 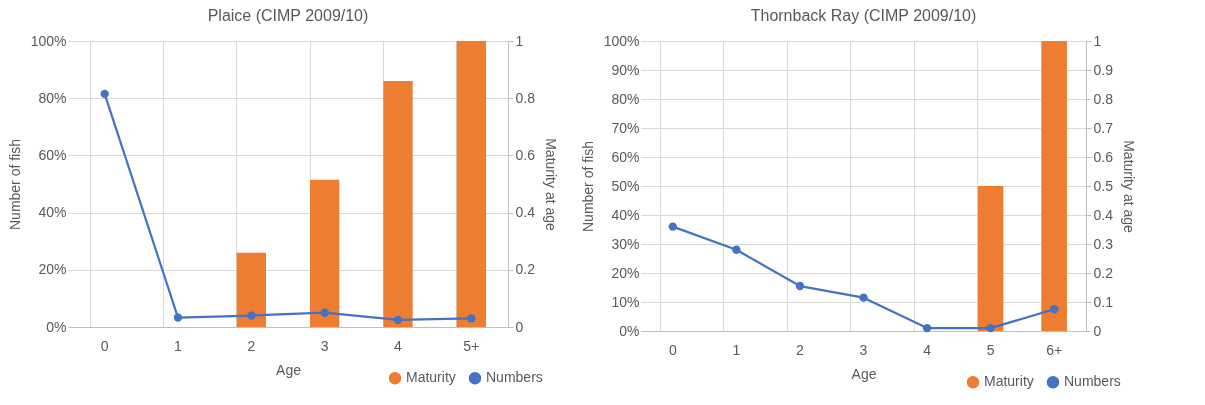 I want to click on y-tick-label: 70%, so click(x=625, y=127).